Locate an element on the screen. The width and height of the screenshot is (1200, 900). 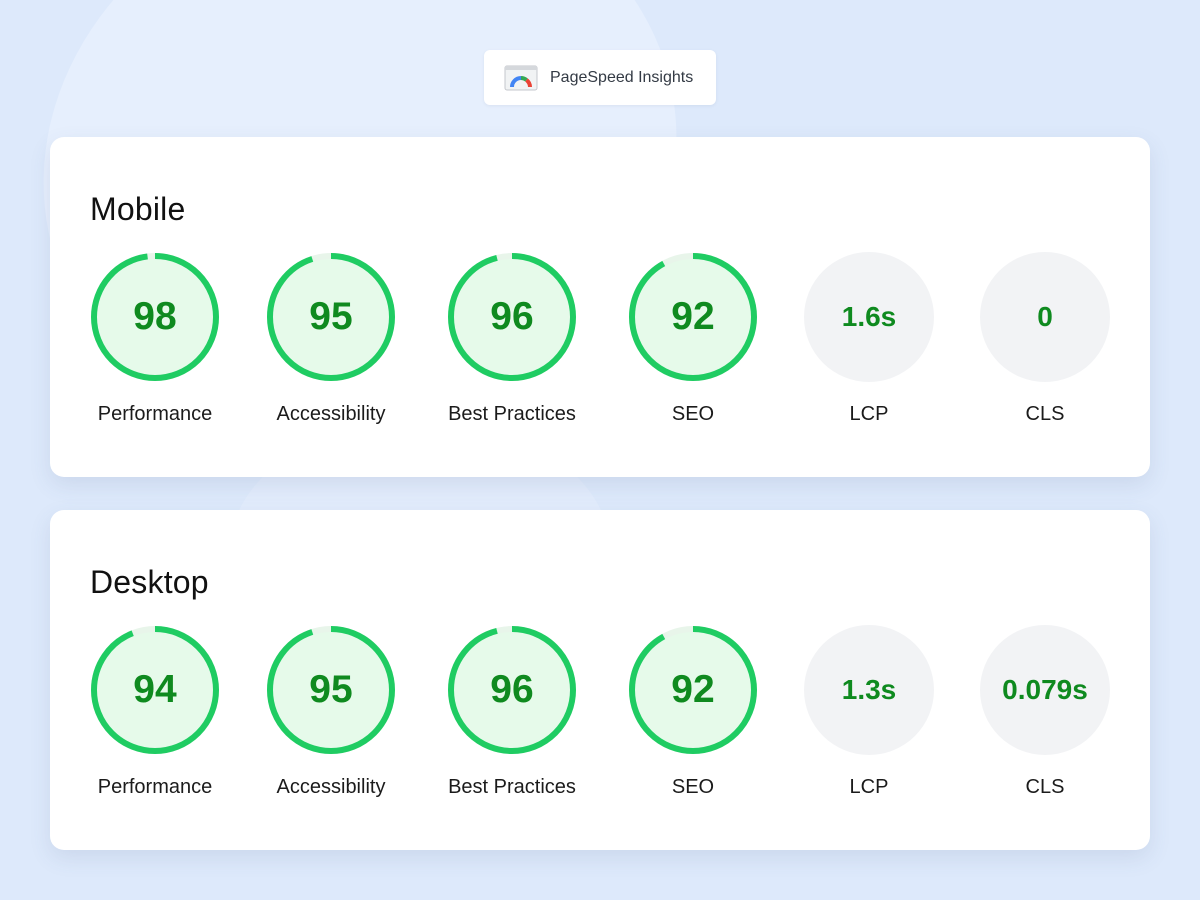
vital-value: 1.3s is located at coordinates (869, 689).